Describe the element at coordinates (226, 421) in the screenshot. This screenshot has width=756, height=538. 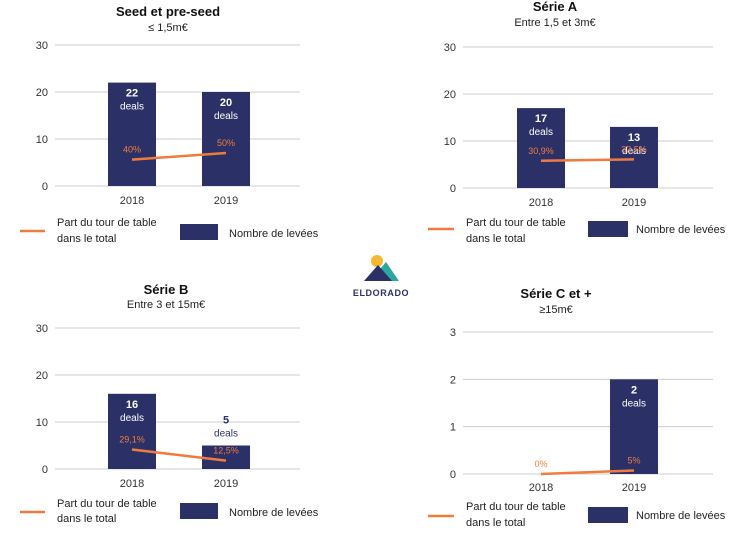
I see `bar-value-label: 5` at that location.